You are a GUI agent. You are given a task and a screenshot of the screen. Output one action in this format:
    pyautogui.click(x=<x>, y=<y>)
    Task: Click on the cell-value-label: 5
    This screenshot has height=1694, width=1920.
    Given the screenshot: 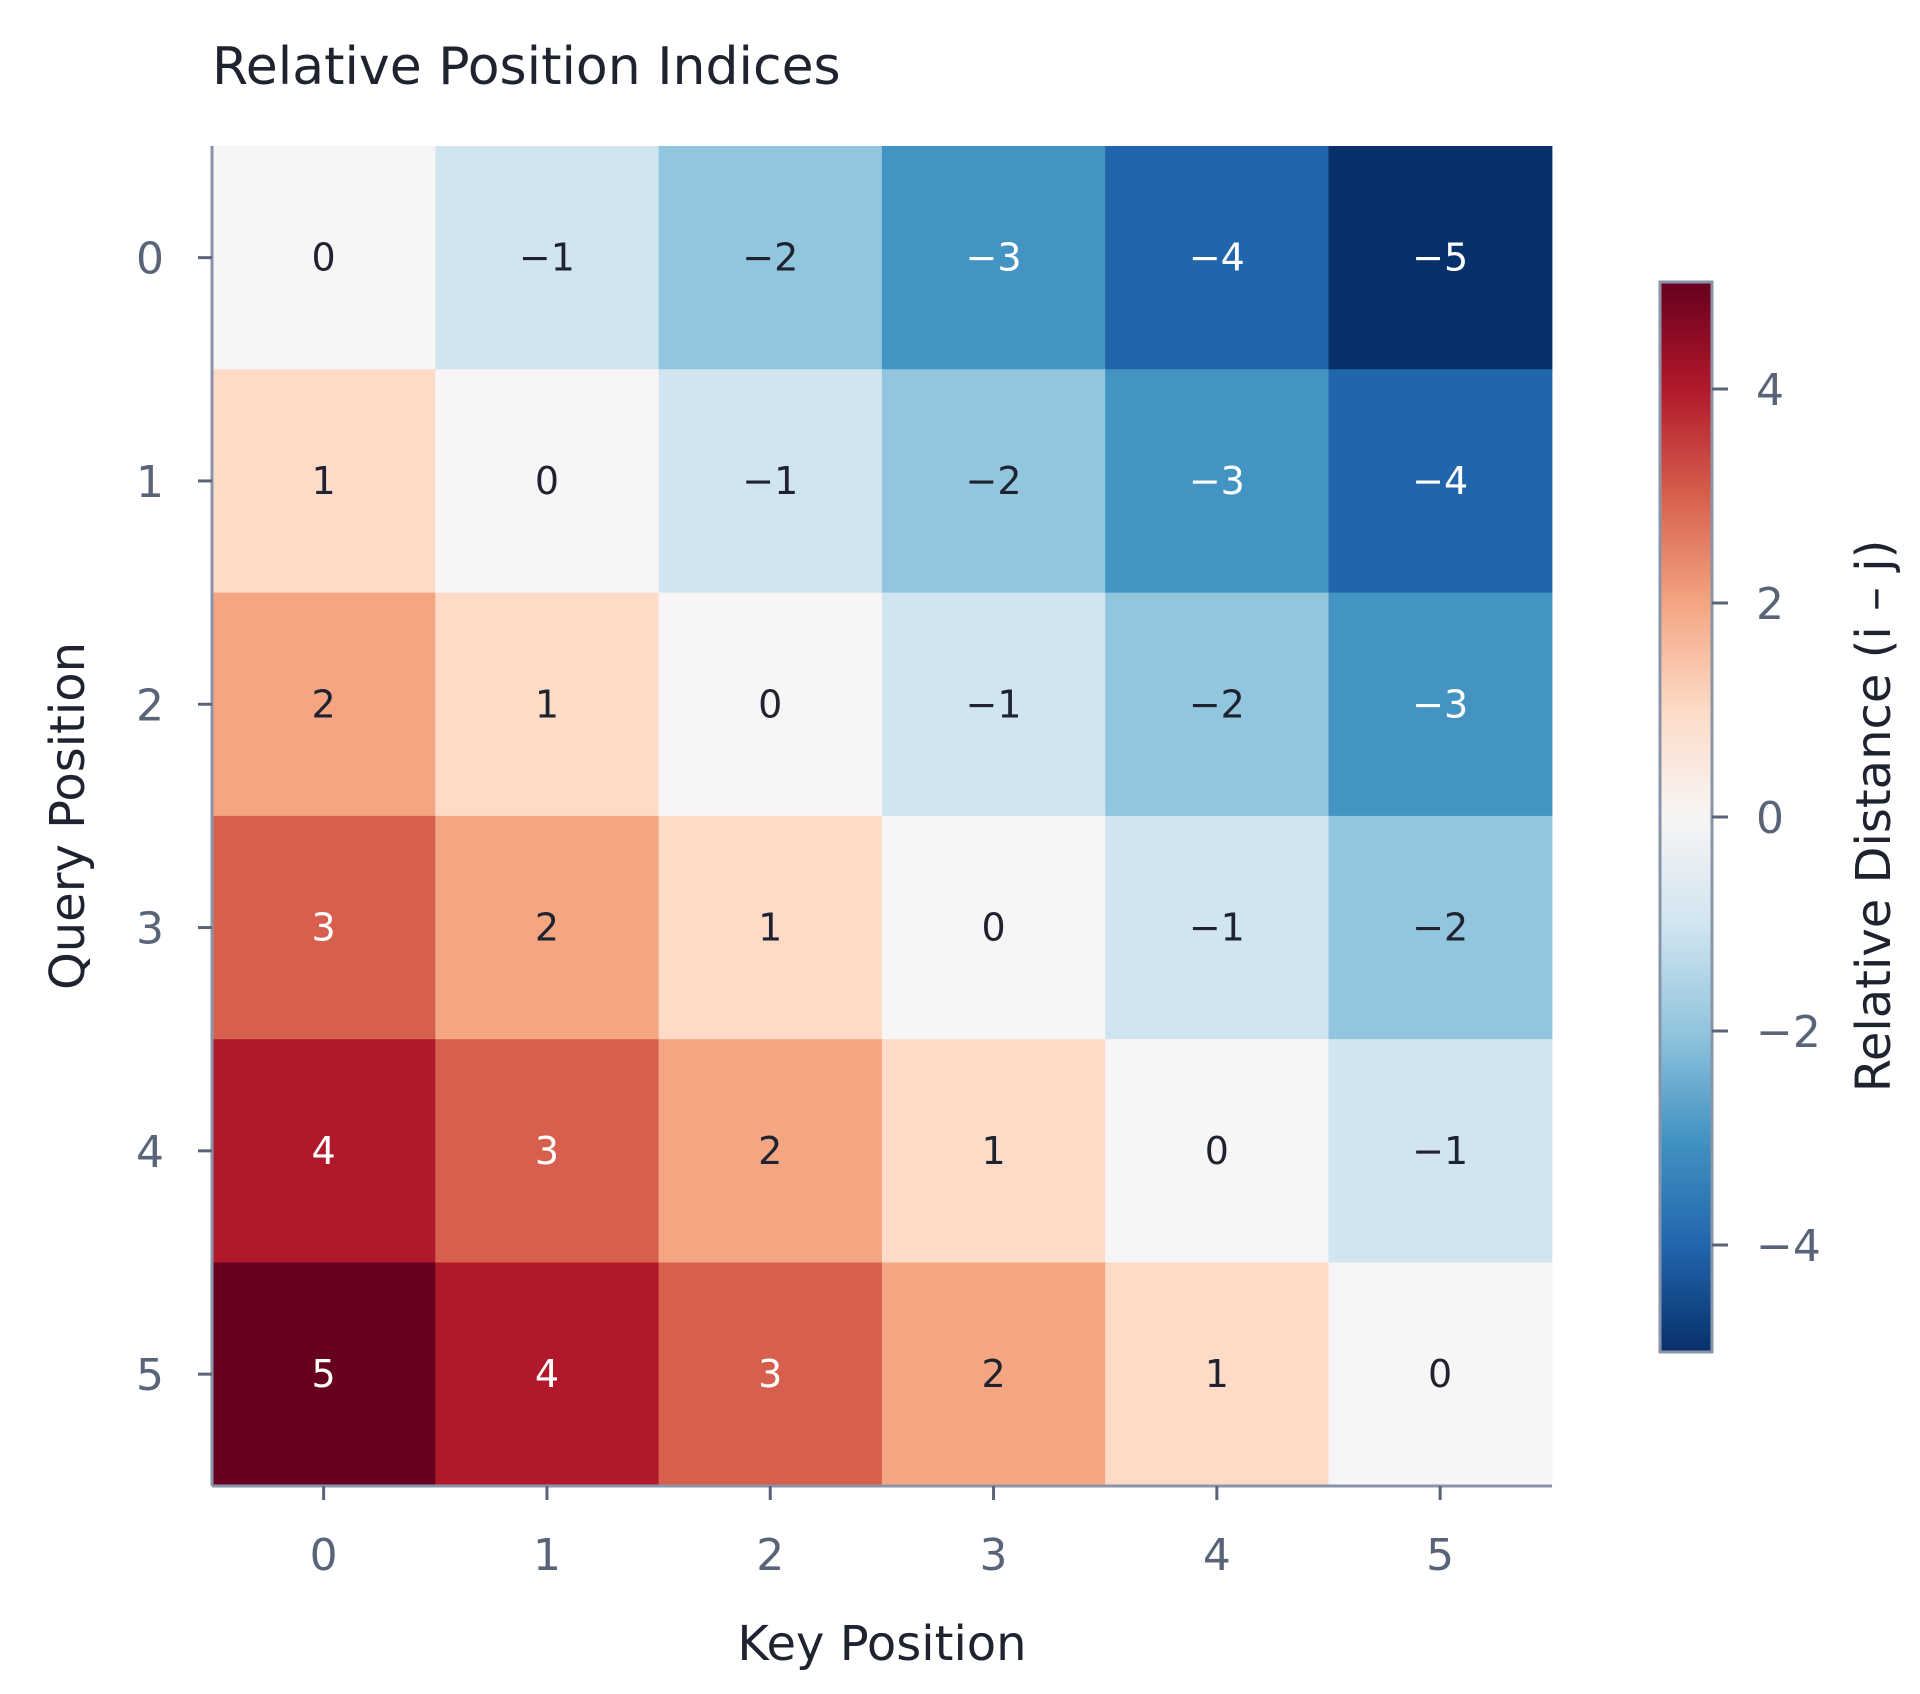 What is the action you would take?
    pyautogui.click(x=324, y=1374)
    